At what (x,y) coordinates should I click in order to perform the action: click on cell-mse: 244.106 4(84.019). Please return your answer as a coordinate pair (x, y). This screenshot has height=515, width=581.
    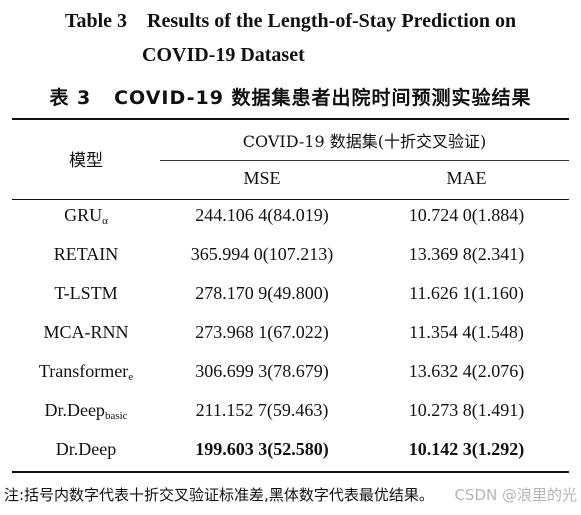
    Looking at the image, I should click on (262, 215).